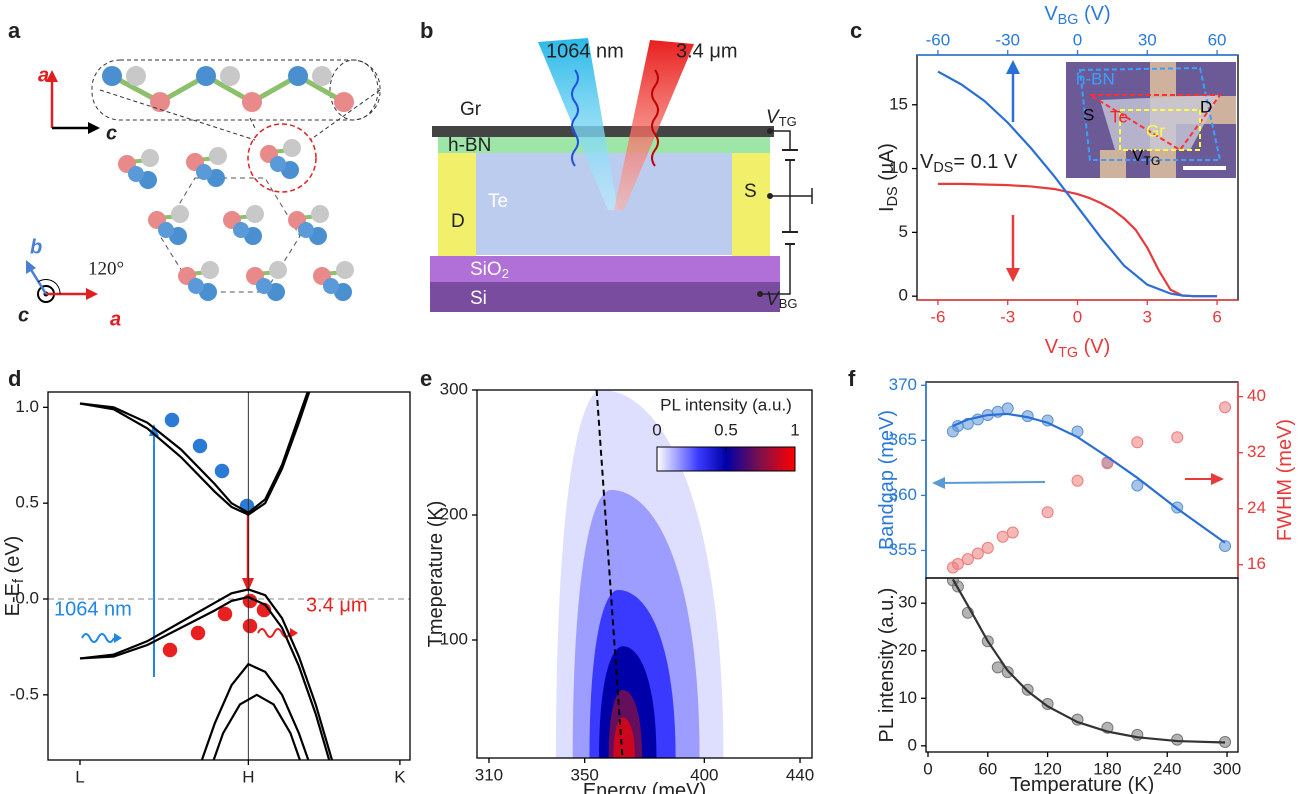 This screenshot has width=1302, height=794. Describe the element at coordinates (14, 30) in the screenshot. I see `panel-label: a` at that location.